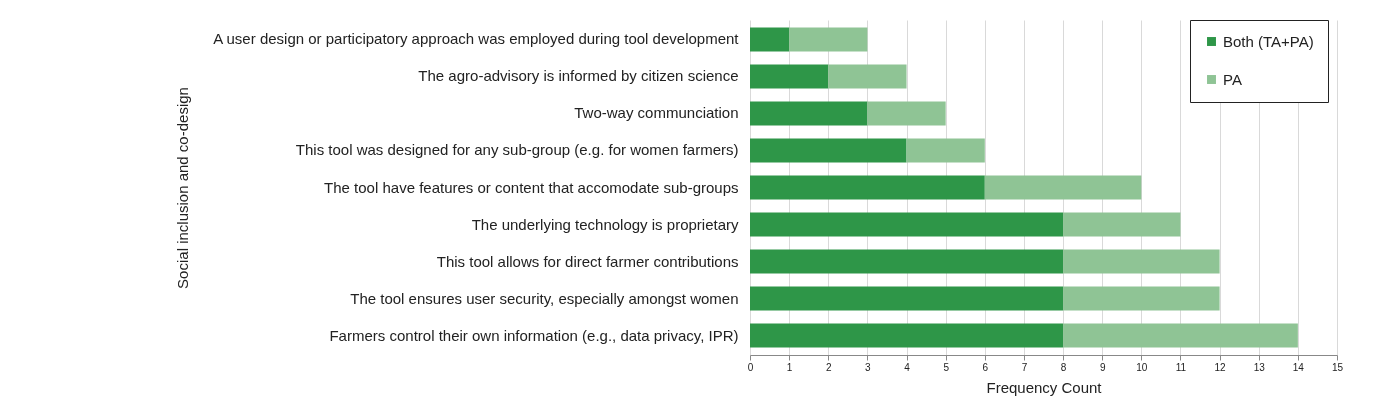 Image resolution: width=1375 pixels, height=418 pixels. What do you see at coordinates (1298, 367) in the screenshot?
I see `x-tick-label: 14` at bounding box center [1298, 367].